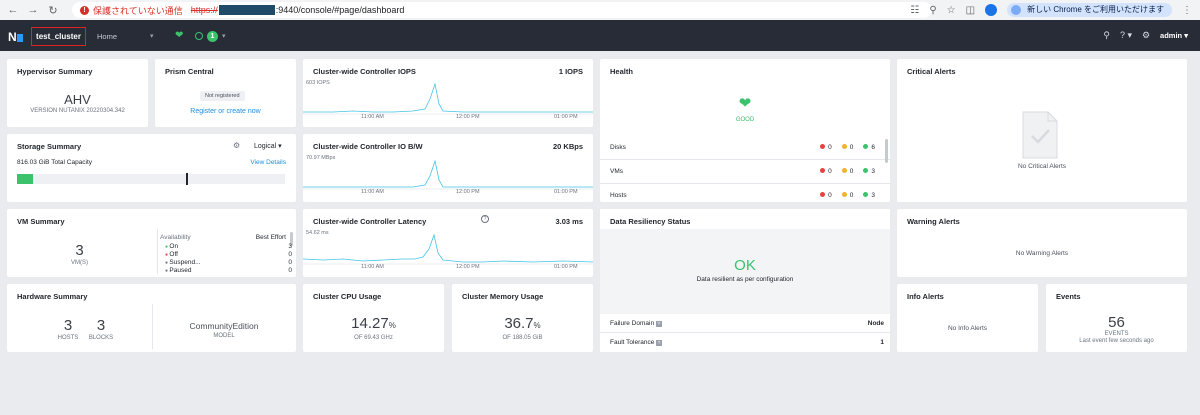 Image resolution: width=1200 pixels, height=415 pixels. Describe the element at coordinates (991, 10) in the screenshot. I see `profile-icon` at that location.